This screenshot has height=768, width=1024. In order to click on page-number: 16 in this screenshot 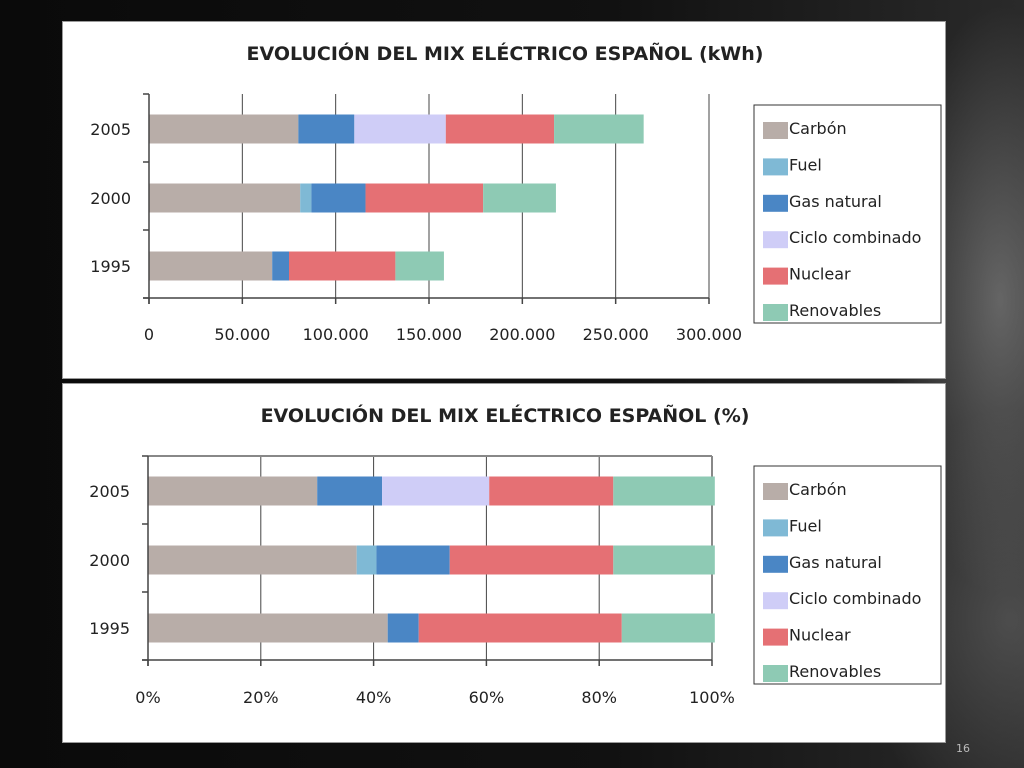, I will do `click(963, 748)`.